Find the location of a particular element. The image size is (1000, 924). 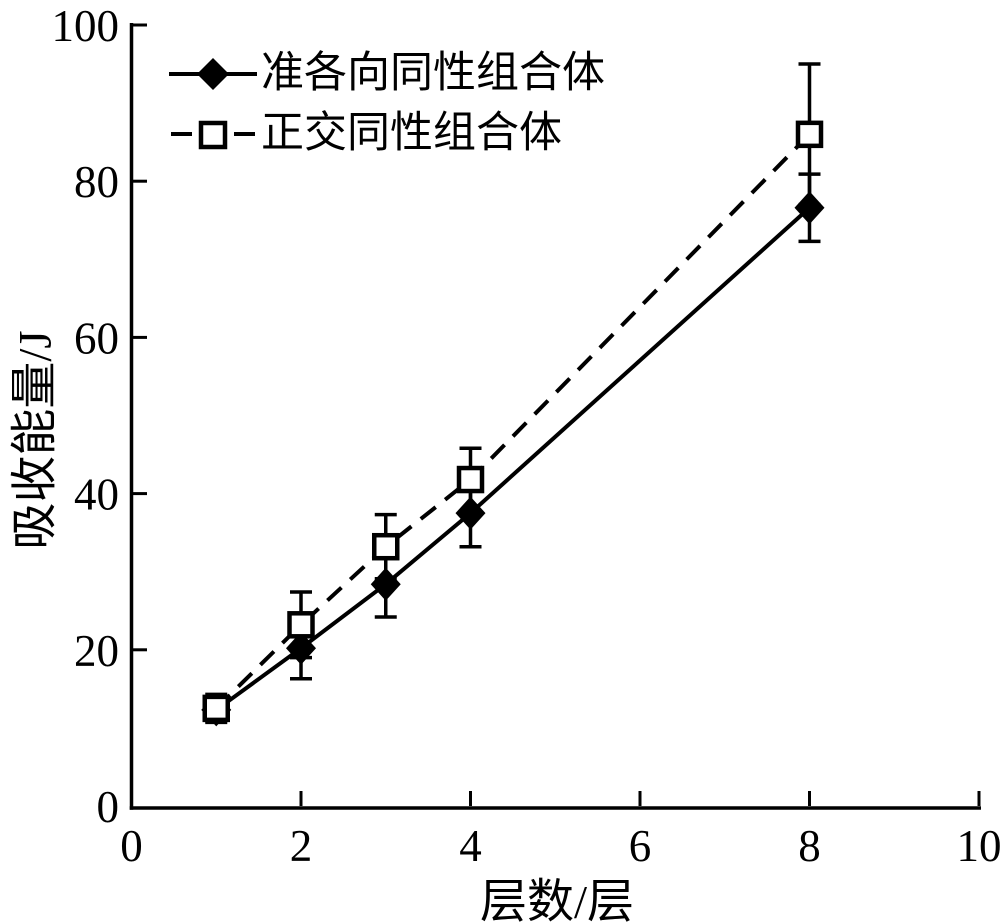

legend-label-quasi-isotropic: 准各向同性组合体 is located at coordinates (433, 73).